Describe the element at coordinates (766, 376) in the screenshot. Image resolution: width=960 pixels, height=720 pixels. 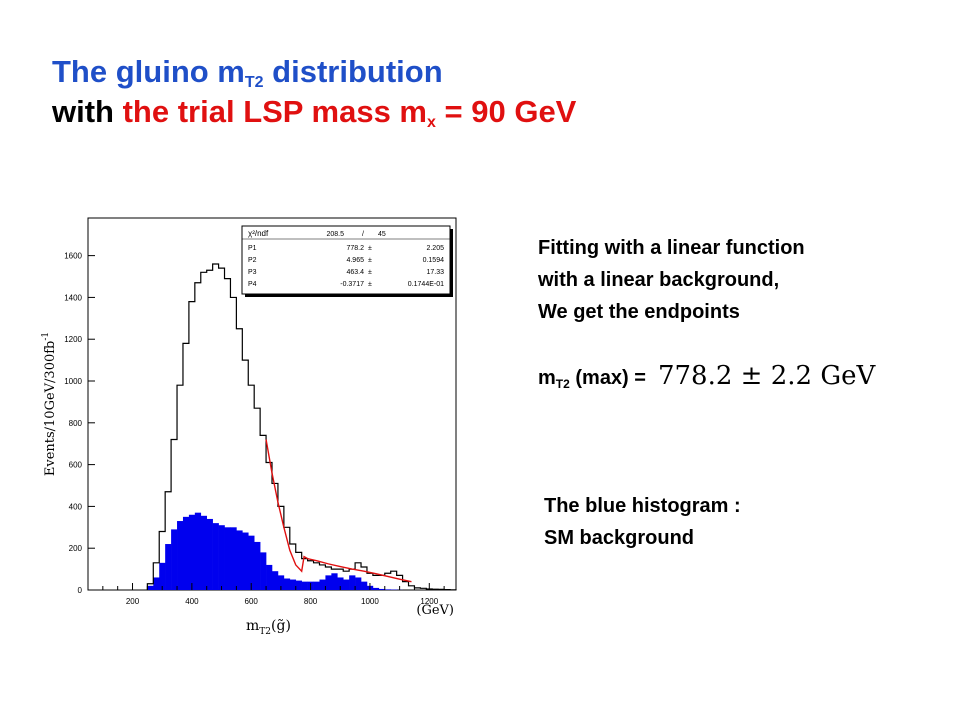
I see `mt2-max-value: 778.2 ± 2.2 GeV` at that location.